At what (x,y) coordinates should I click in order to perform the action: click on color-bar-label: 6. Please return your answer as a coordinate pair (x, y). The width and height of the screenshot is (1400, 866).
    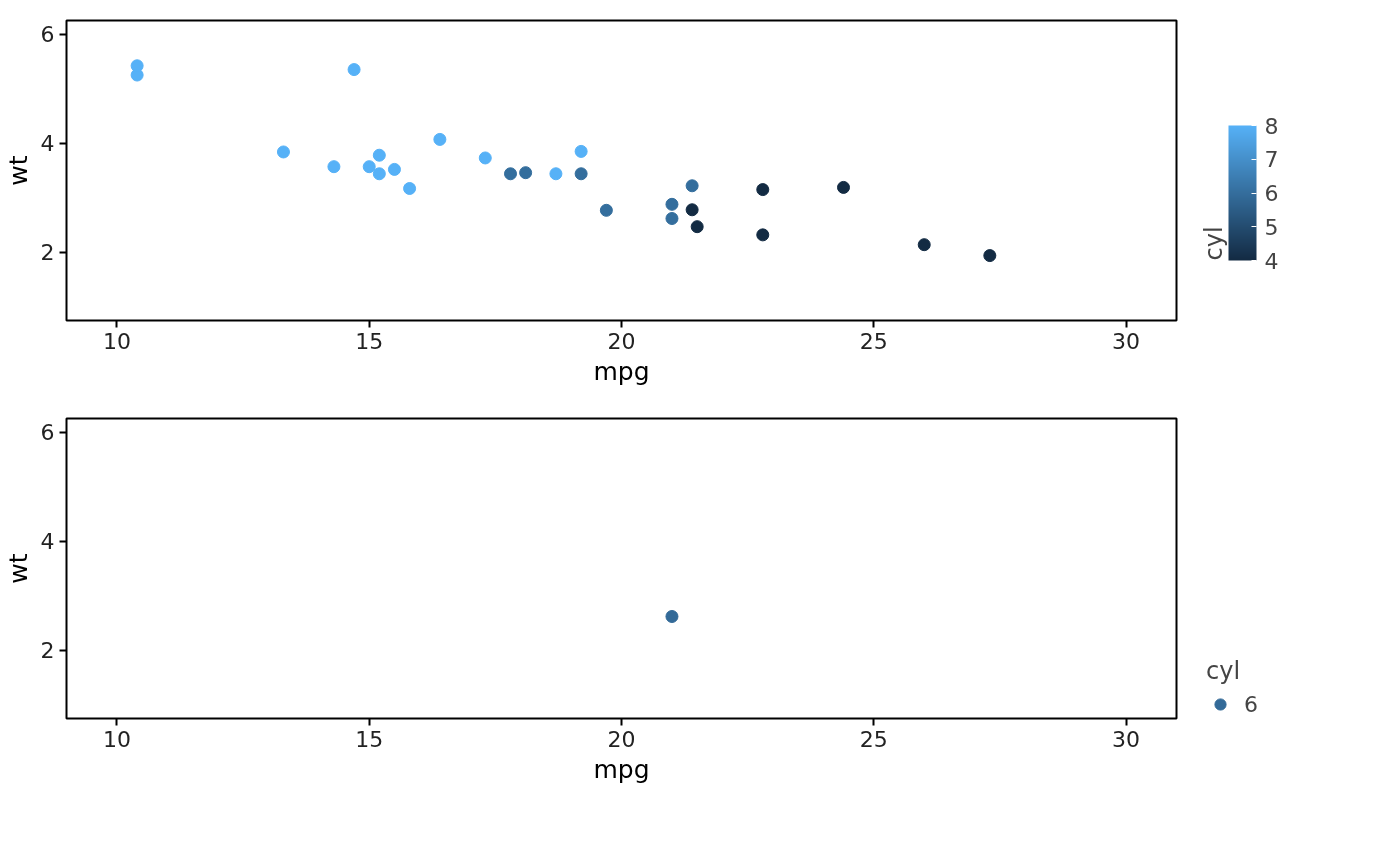
    Looking at the image, I should click on (1271, 193).